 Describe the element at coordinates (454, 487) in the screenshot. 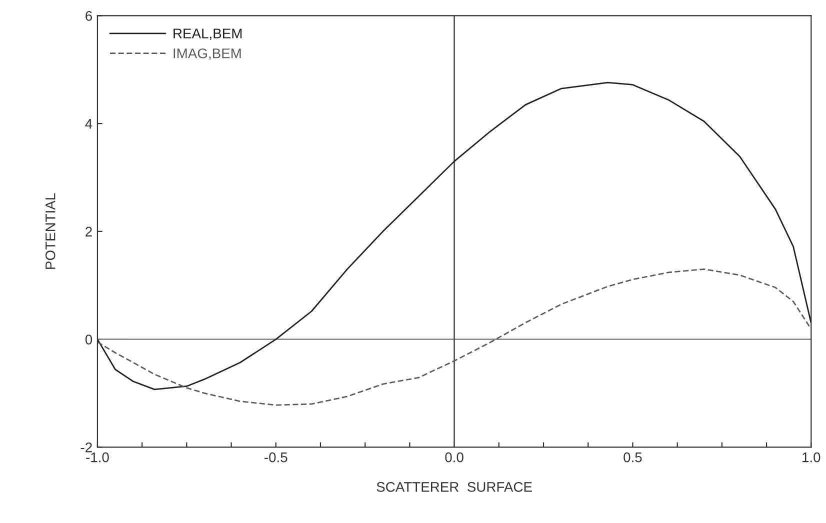

I see `x-axis-title: SCATTERER SURFACE` at that location.